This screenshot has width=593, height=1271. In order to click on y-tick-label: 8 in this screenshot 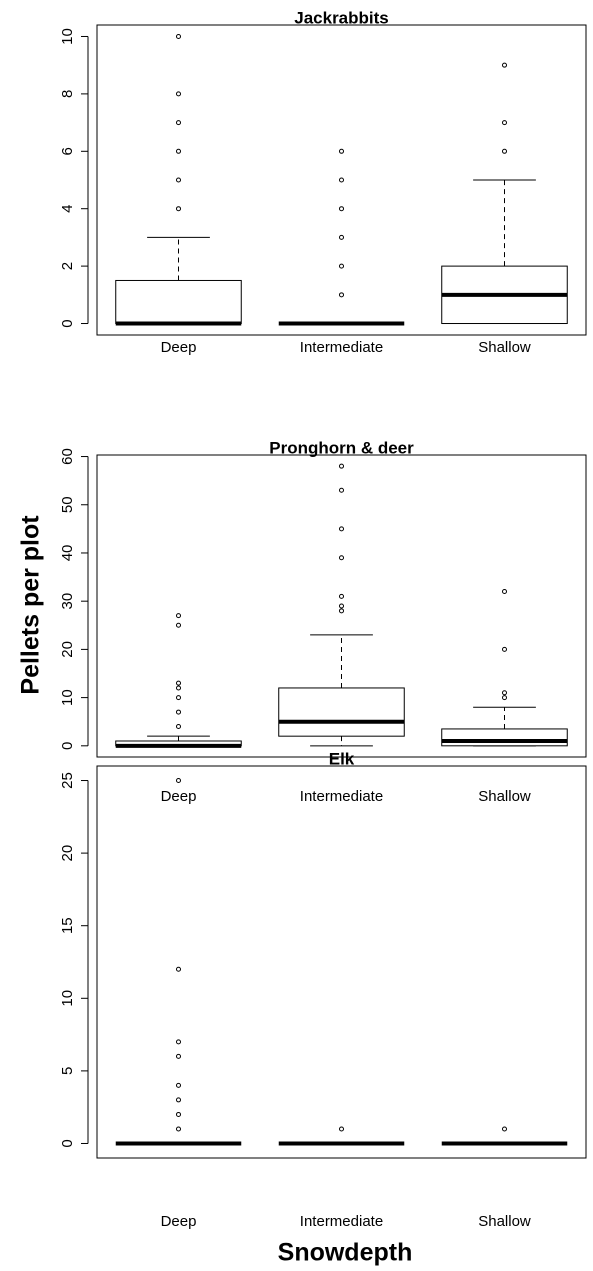, I will do `click(67, 94)`.